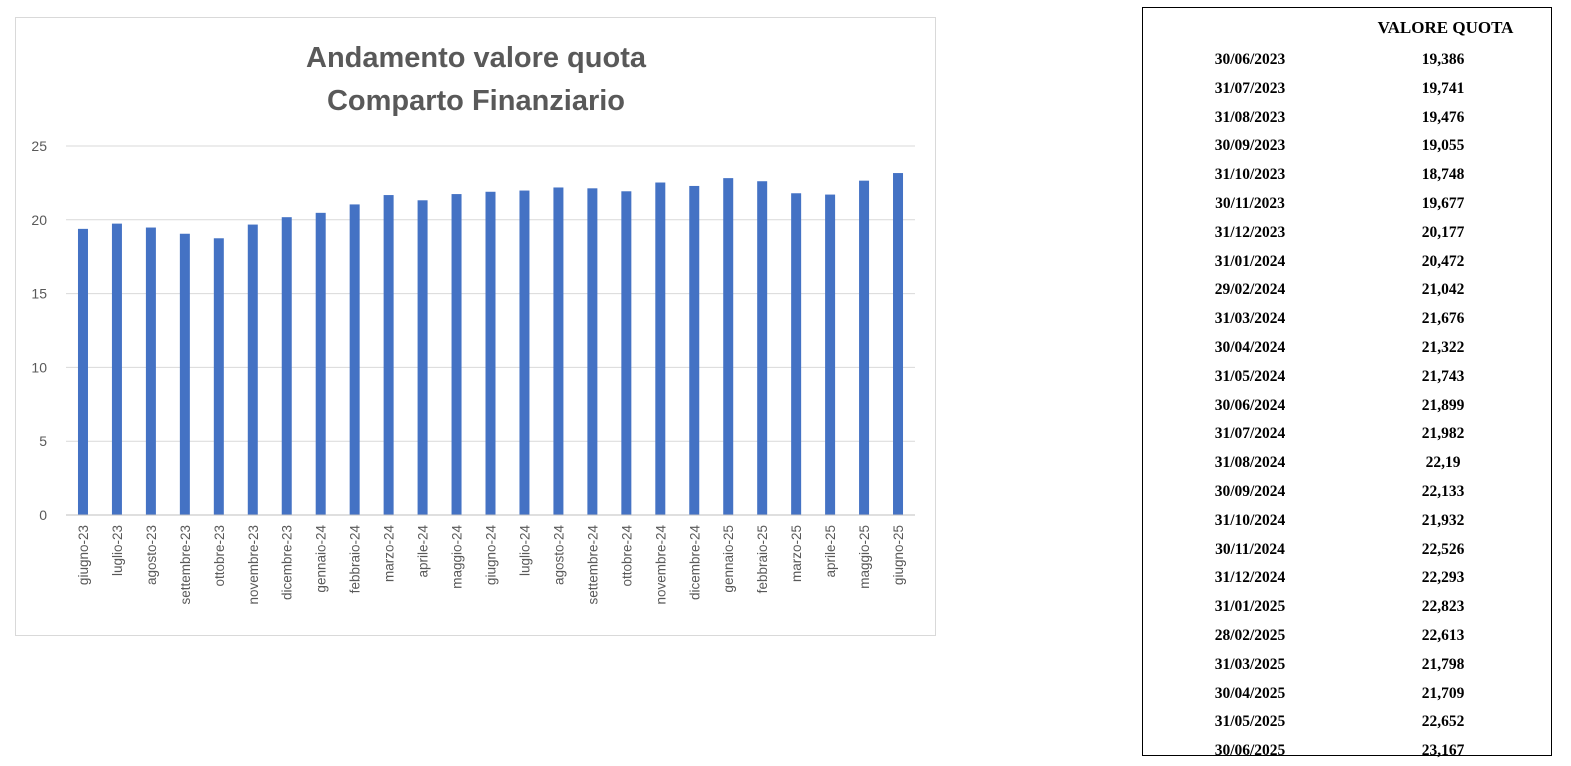 This screenshot has height=766, width=1571. What do you see at coordinates (389, 554) in the screenshot?
I see `x-tick-label: marzo-24` at bounding box center [389, 554].